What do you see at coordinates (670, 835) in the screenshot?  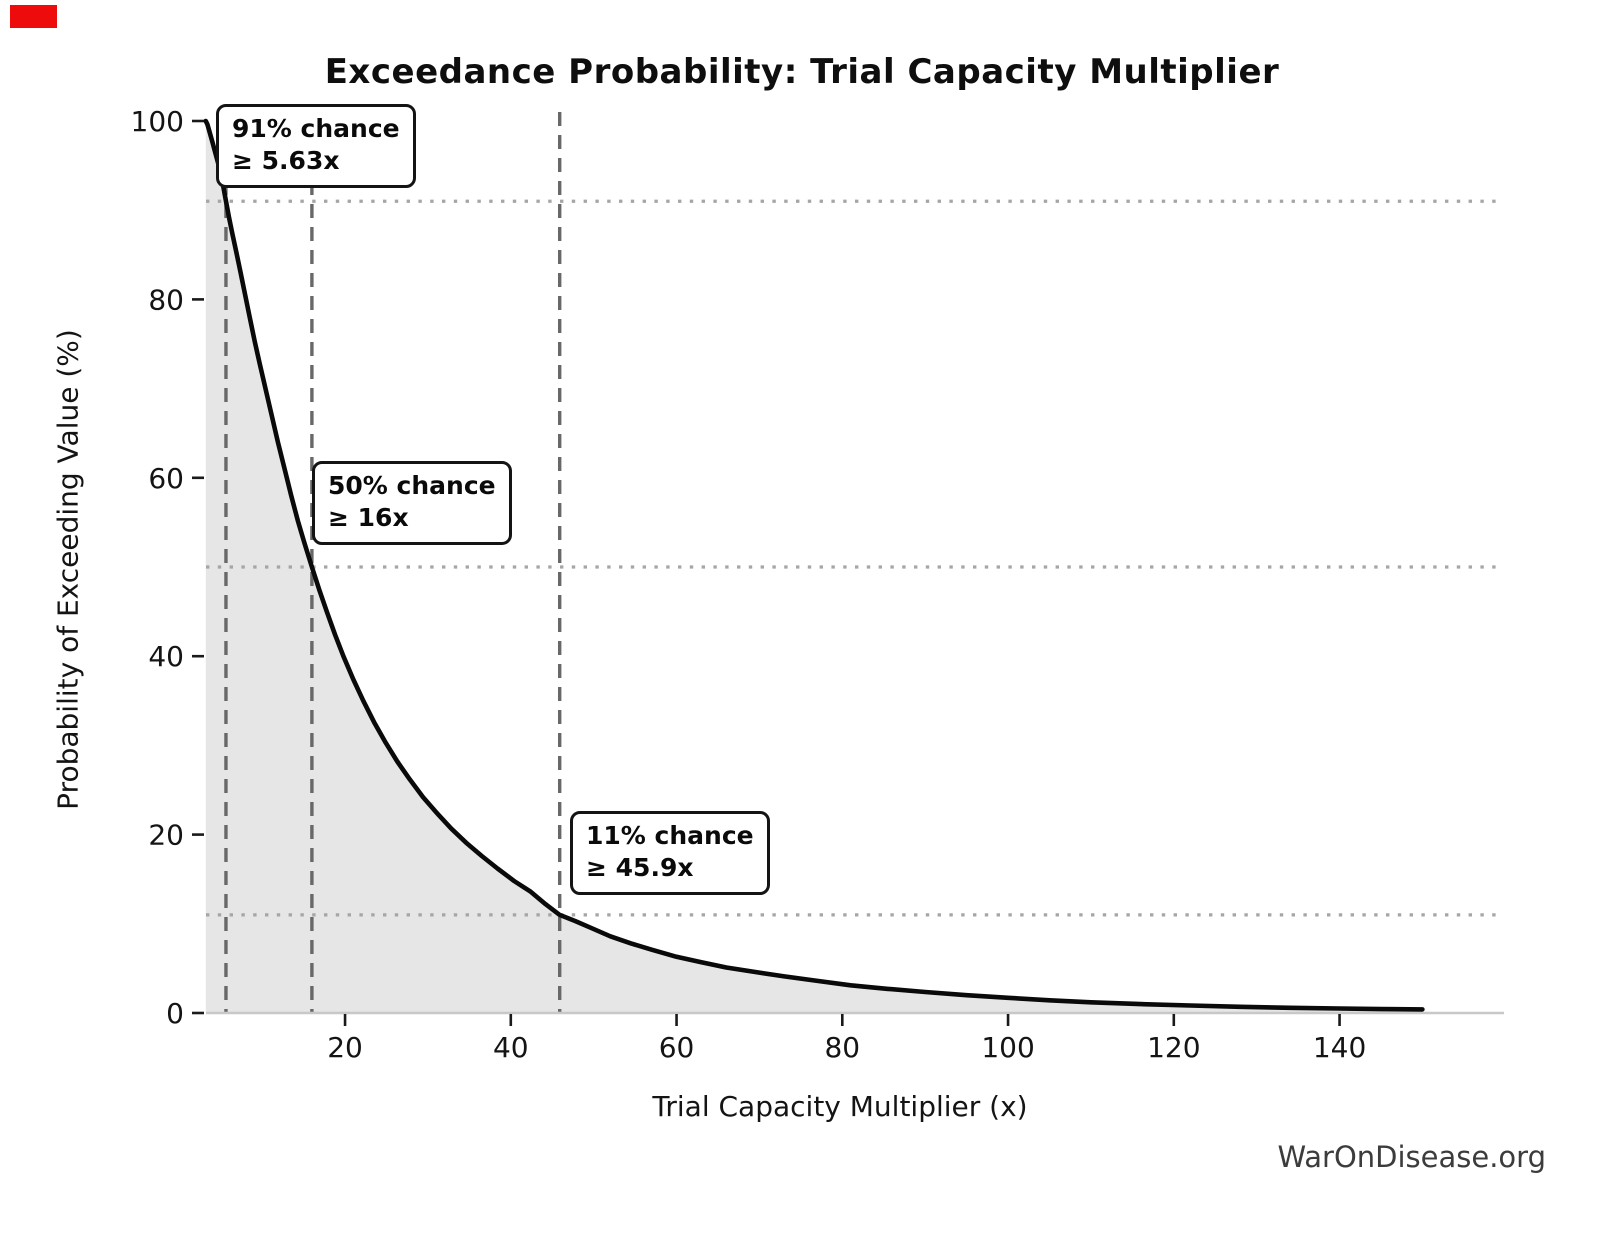 I see `annotation-line1: 11% chance` at bounding box center [670, 835].